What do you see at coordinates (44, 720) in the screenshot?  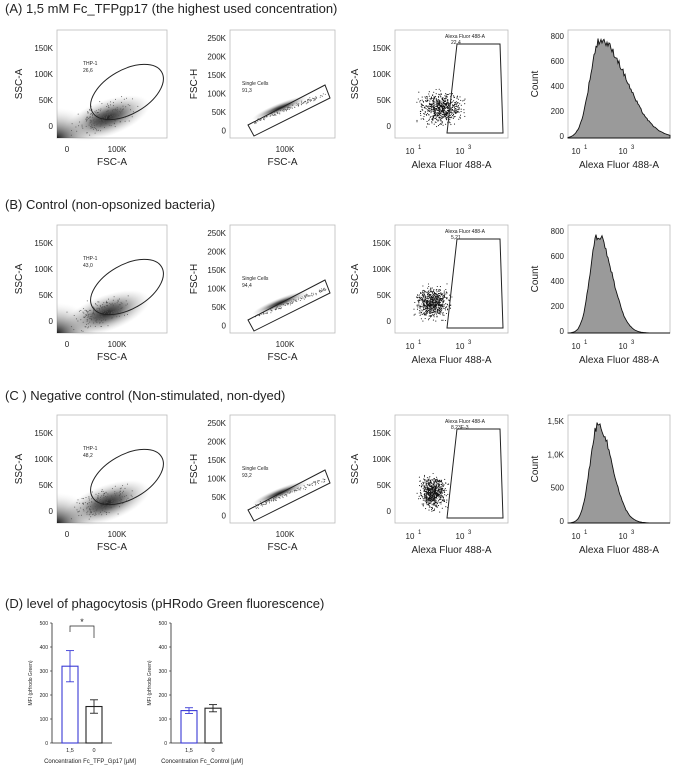 I see `y-tick-label: 100` at bounding box center [44, 720].